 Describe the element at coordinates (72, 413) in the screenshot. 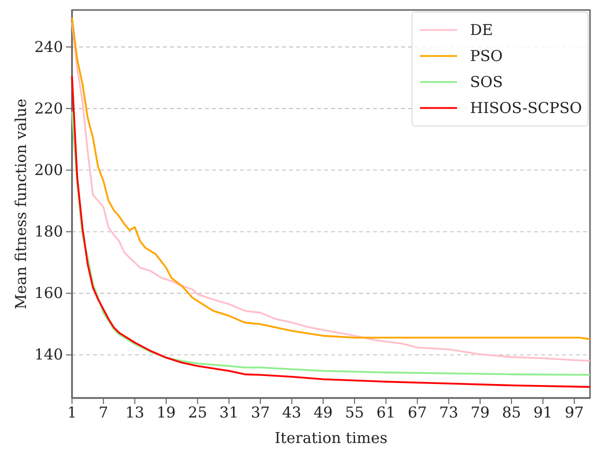

I see `x-tick-label: 1` at that location.